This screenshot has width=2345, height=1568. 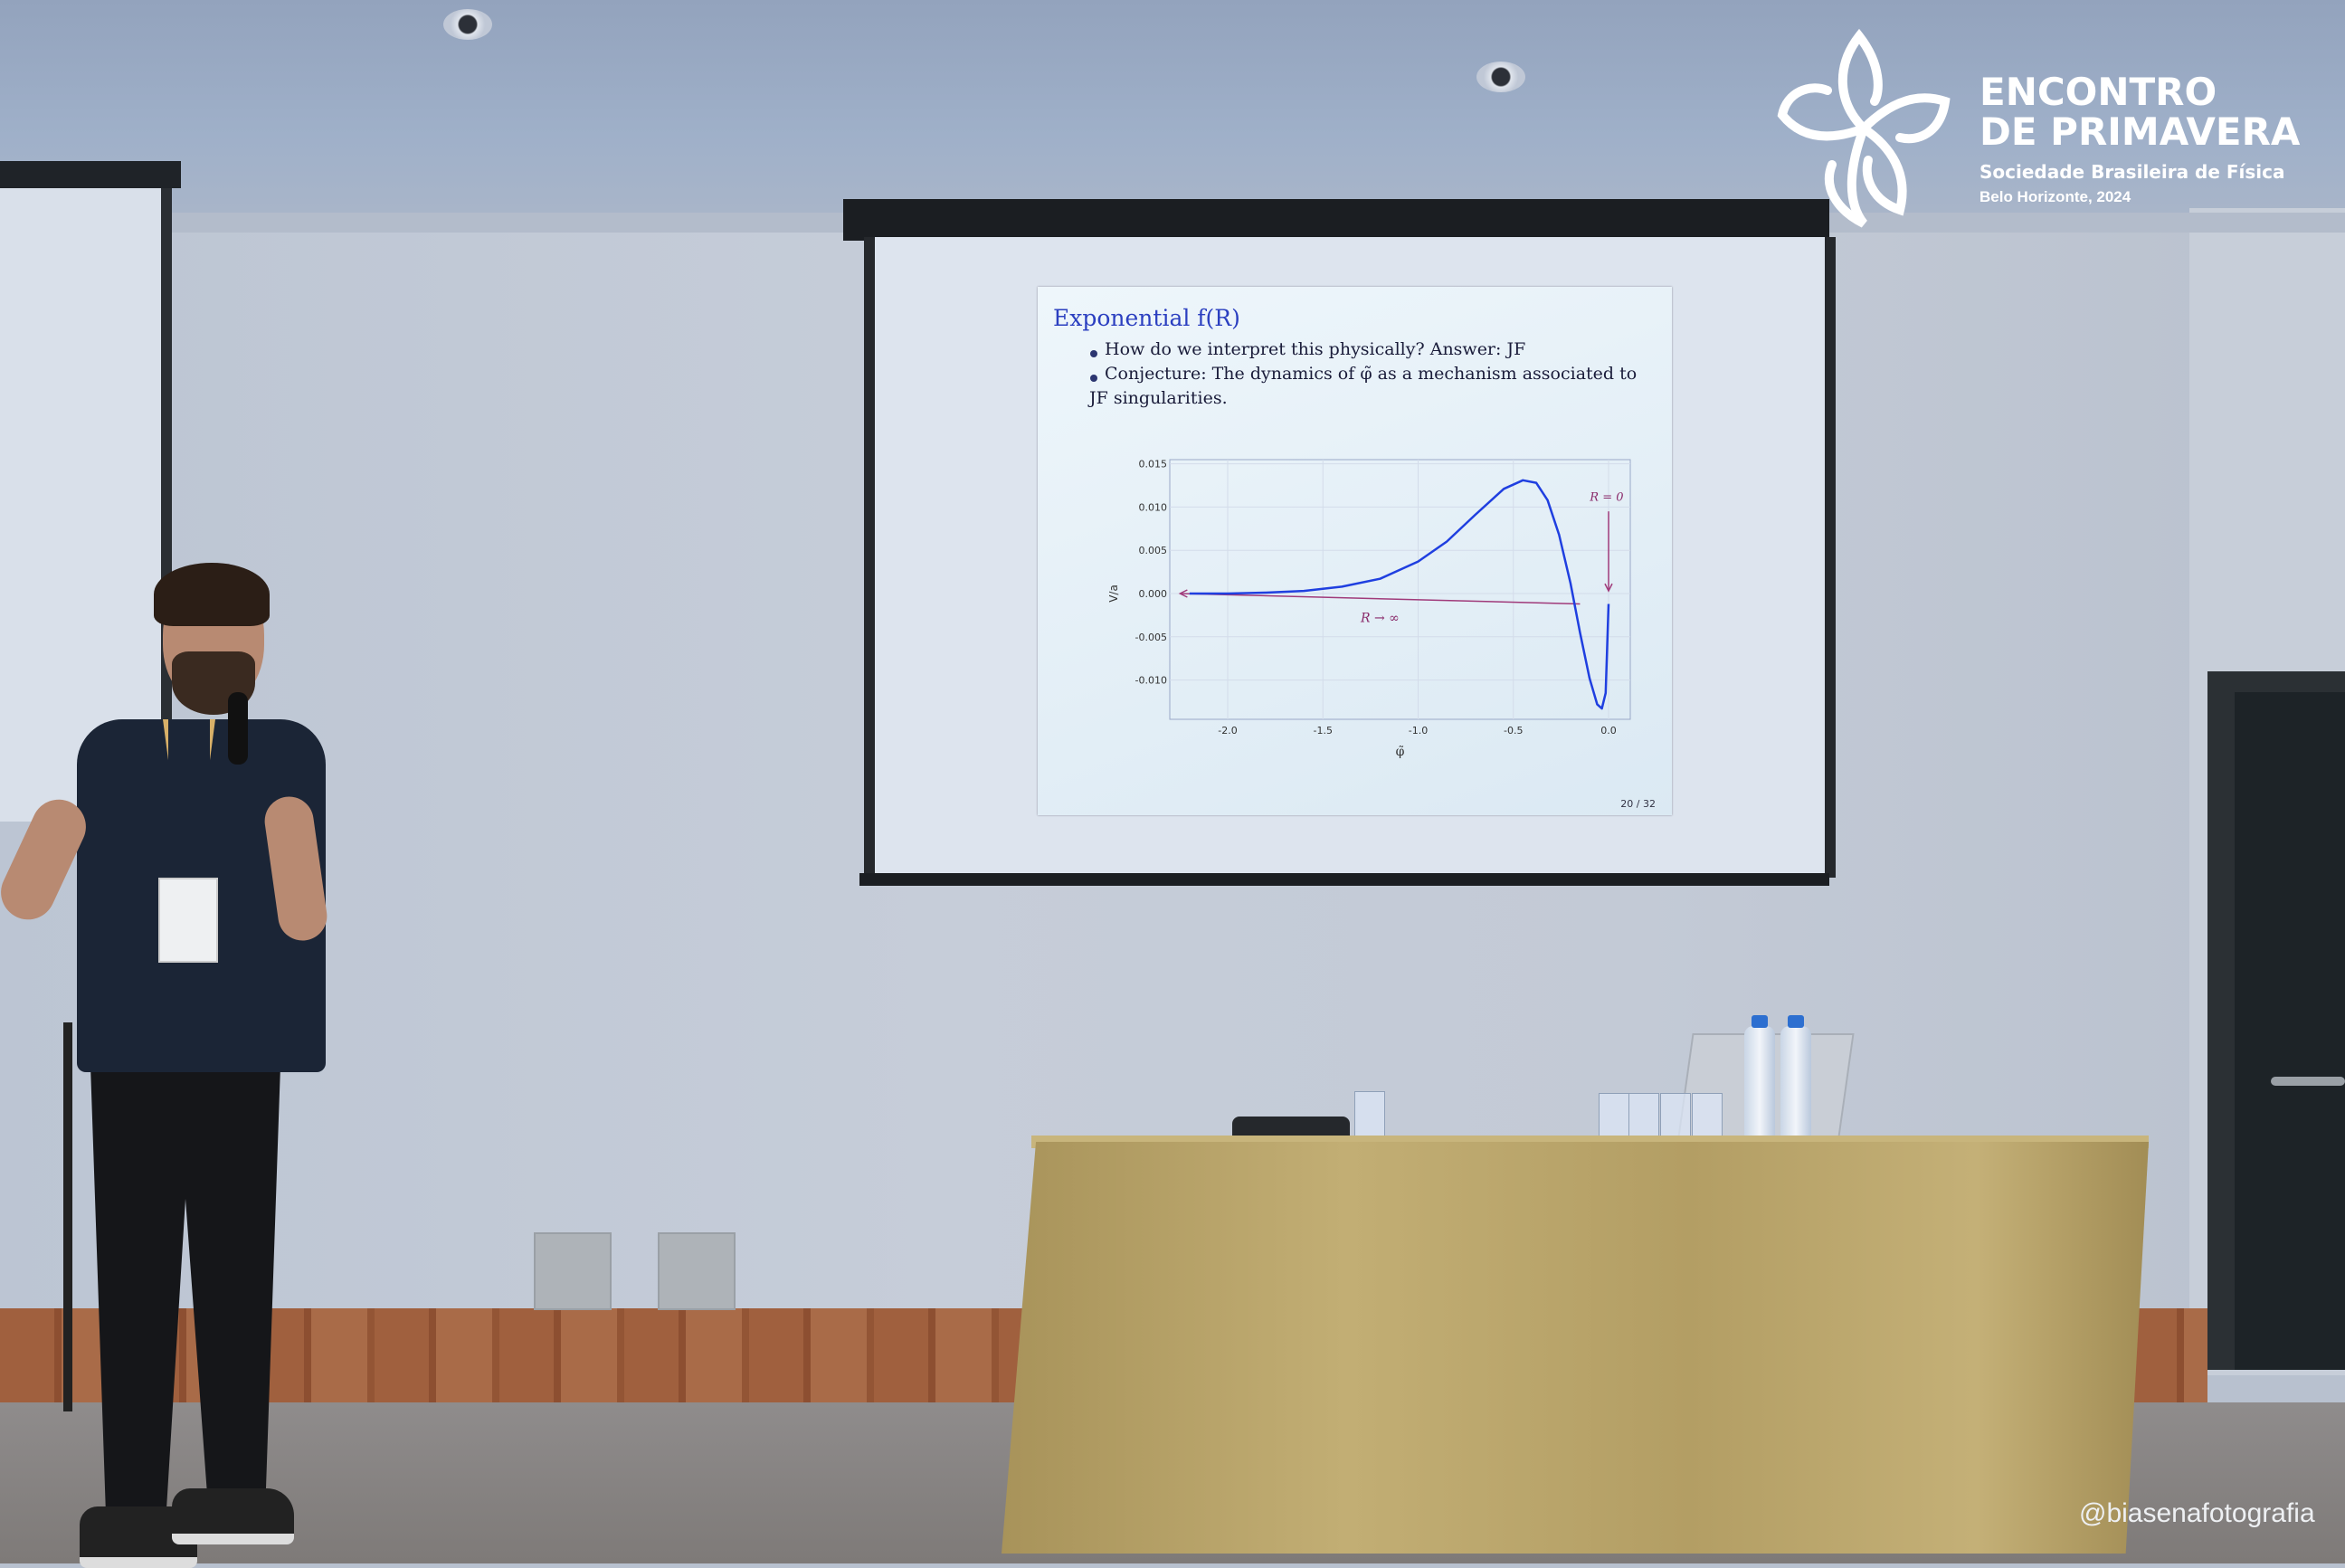 I want to click on annotation-r-zero: R = 0, so click(x=1606, y=498).